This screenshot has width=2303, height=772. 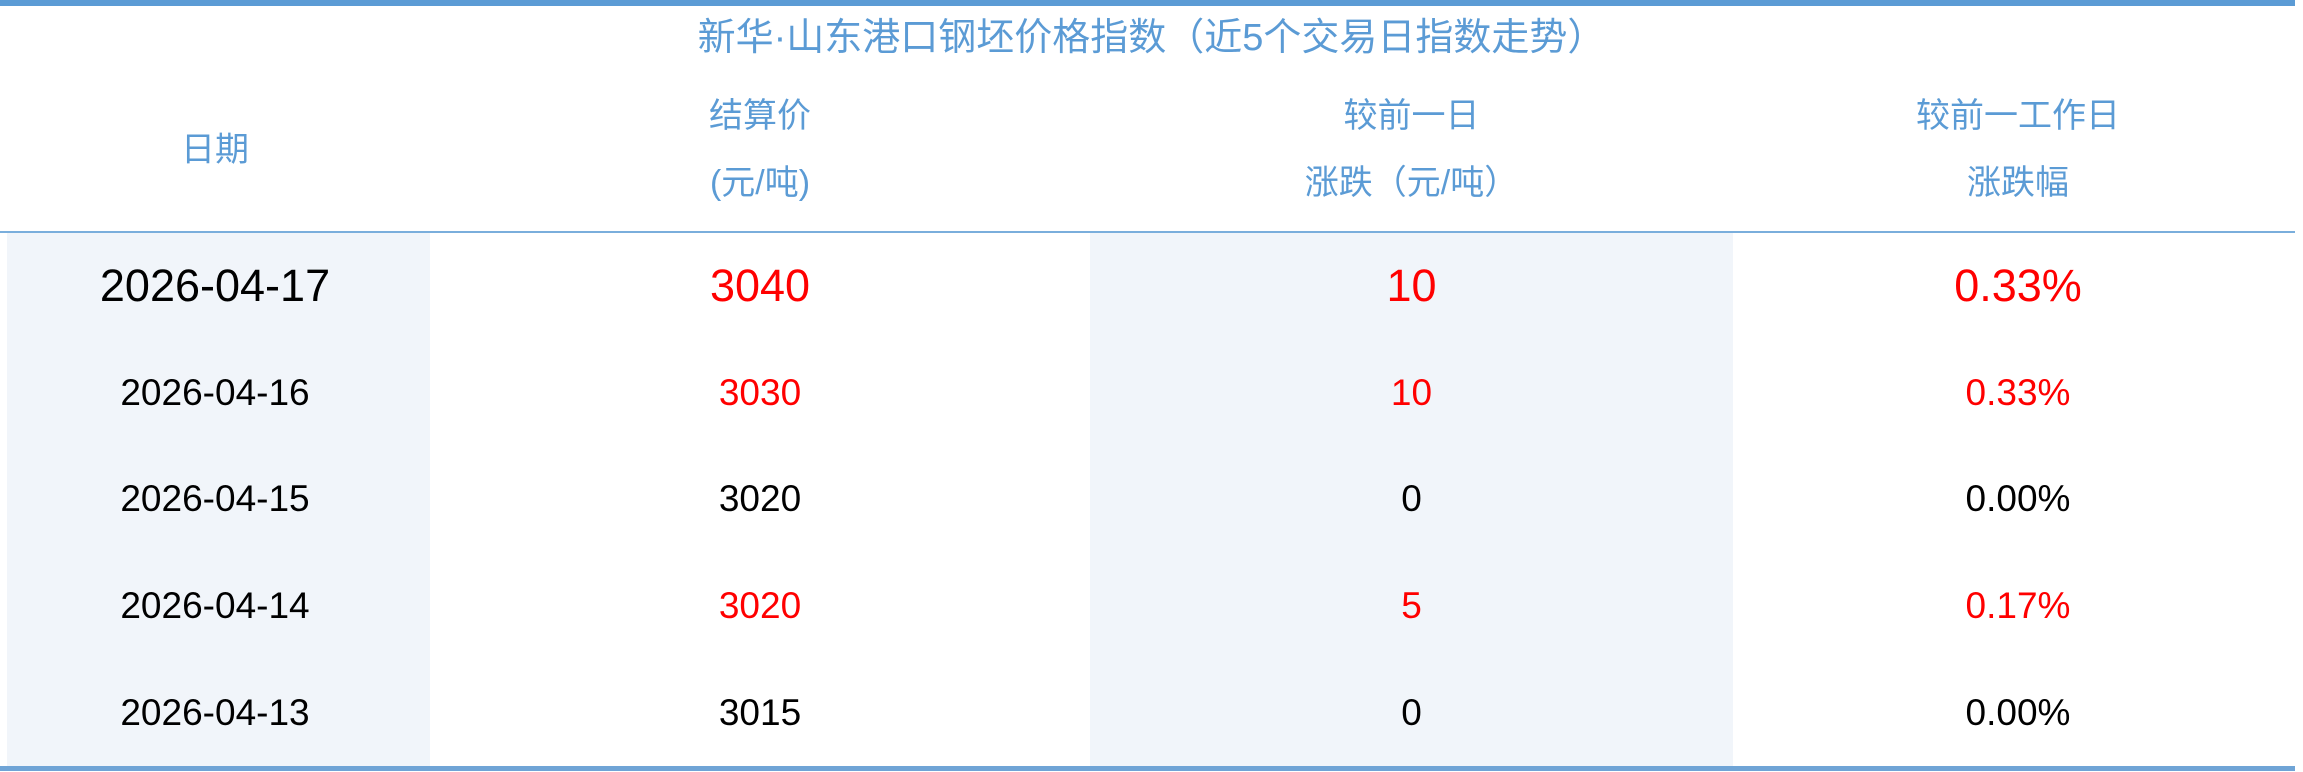 I want to click on table-title: 新华·山东港口钢坯价格指数（近5个交易日指数走势）, so click(x=1151, y=38).